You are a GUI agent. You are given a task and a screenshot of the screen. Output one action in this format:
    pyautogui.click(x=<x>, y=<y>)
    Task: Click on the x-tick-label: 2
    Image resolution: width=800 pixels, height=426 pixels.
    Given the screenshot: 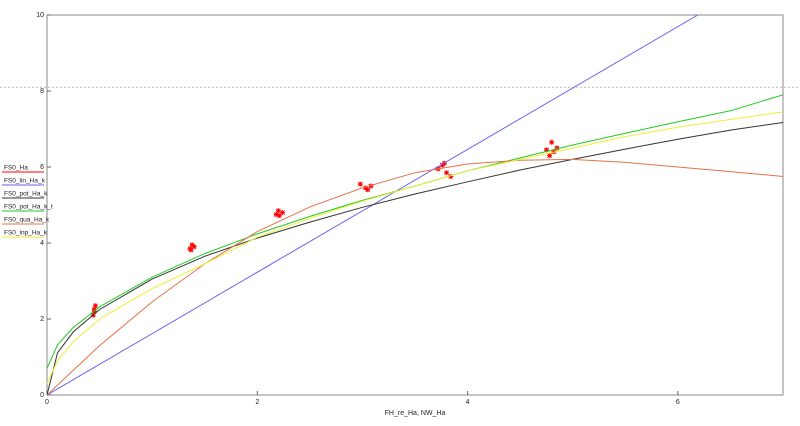 What is the action you would take?
    pyautogui.click(x=257, y=402)
    